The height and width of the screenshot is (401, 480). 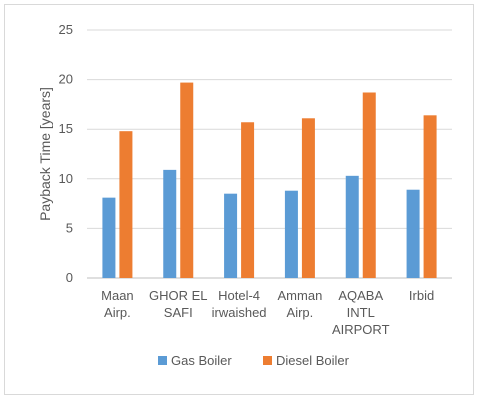 I want to click on y-tick-label: 5, so click(x=69, y=227).